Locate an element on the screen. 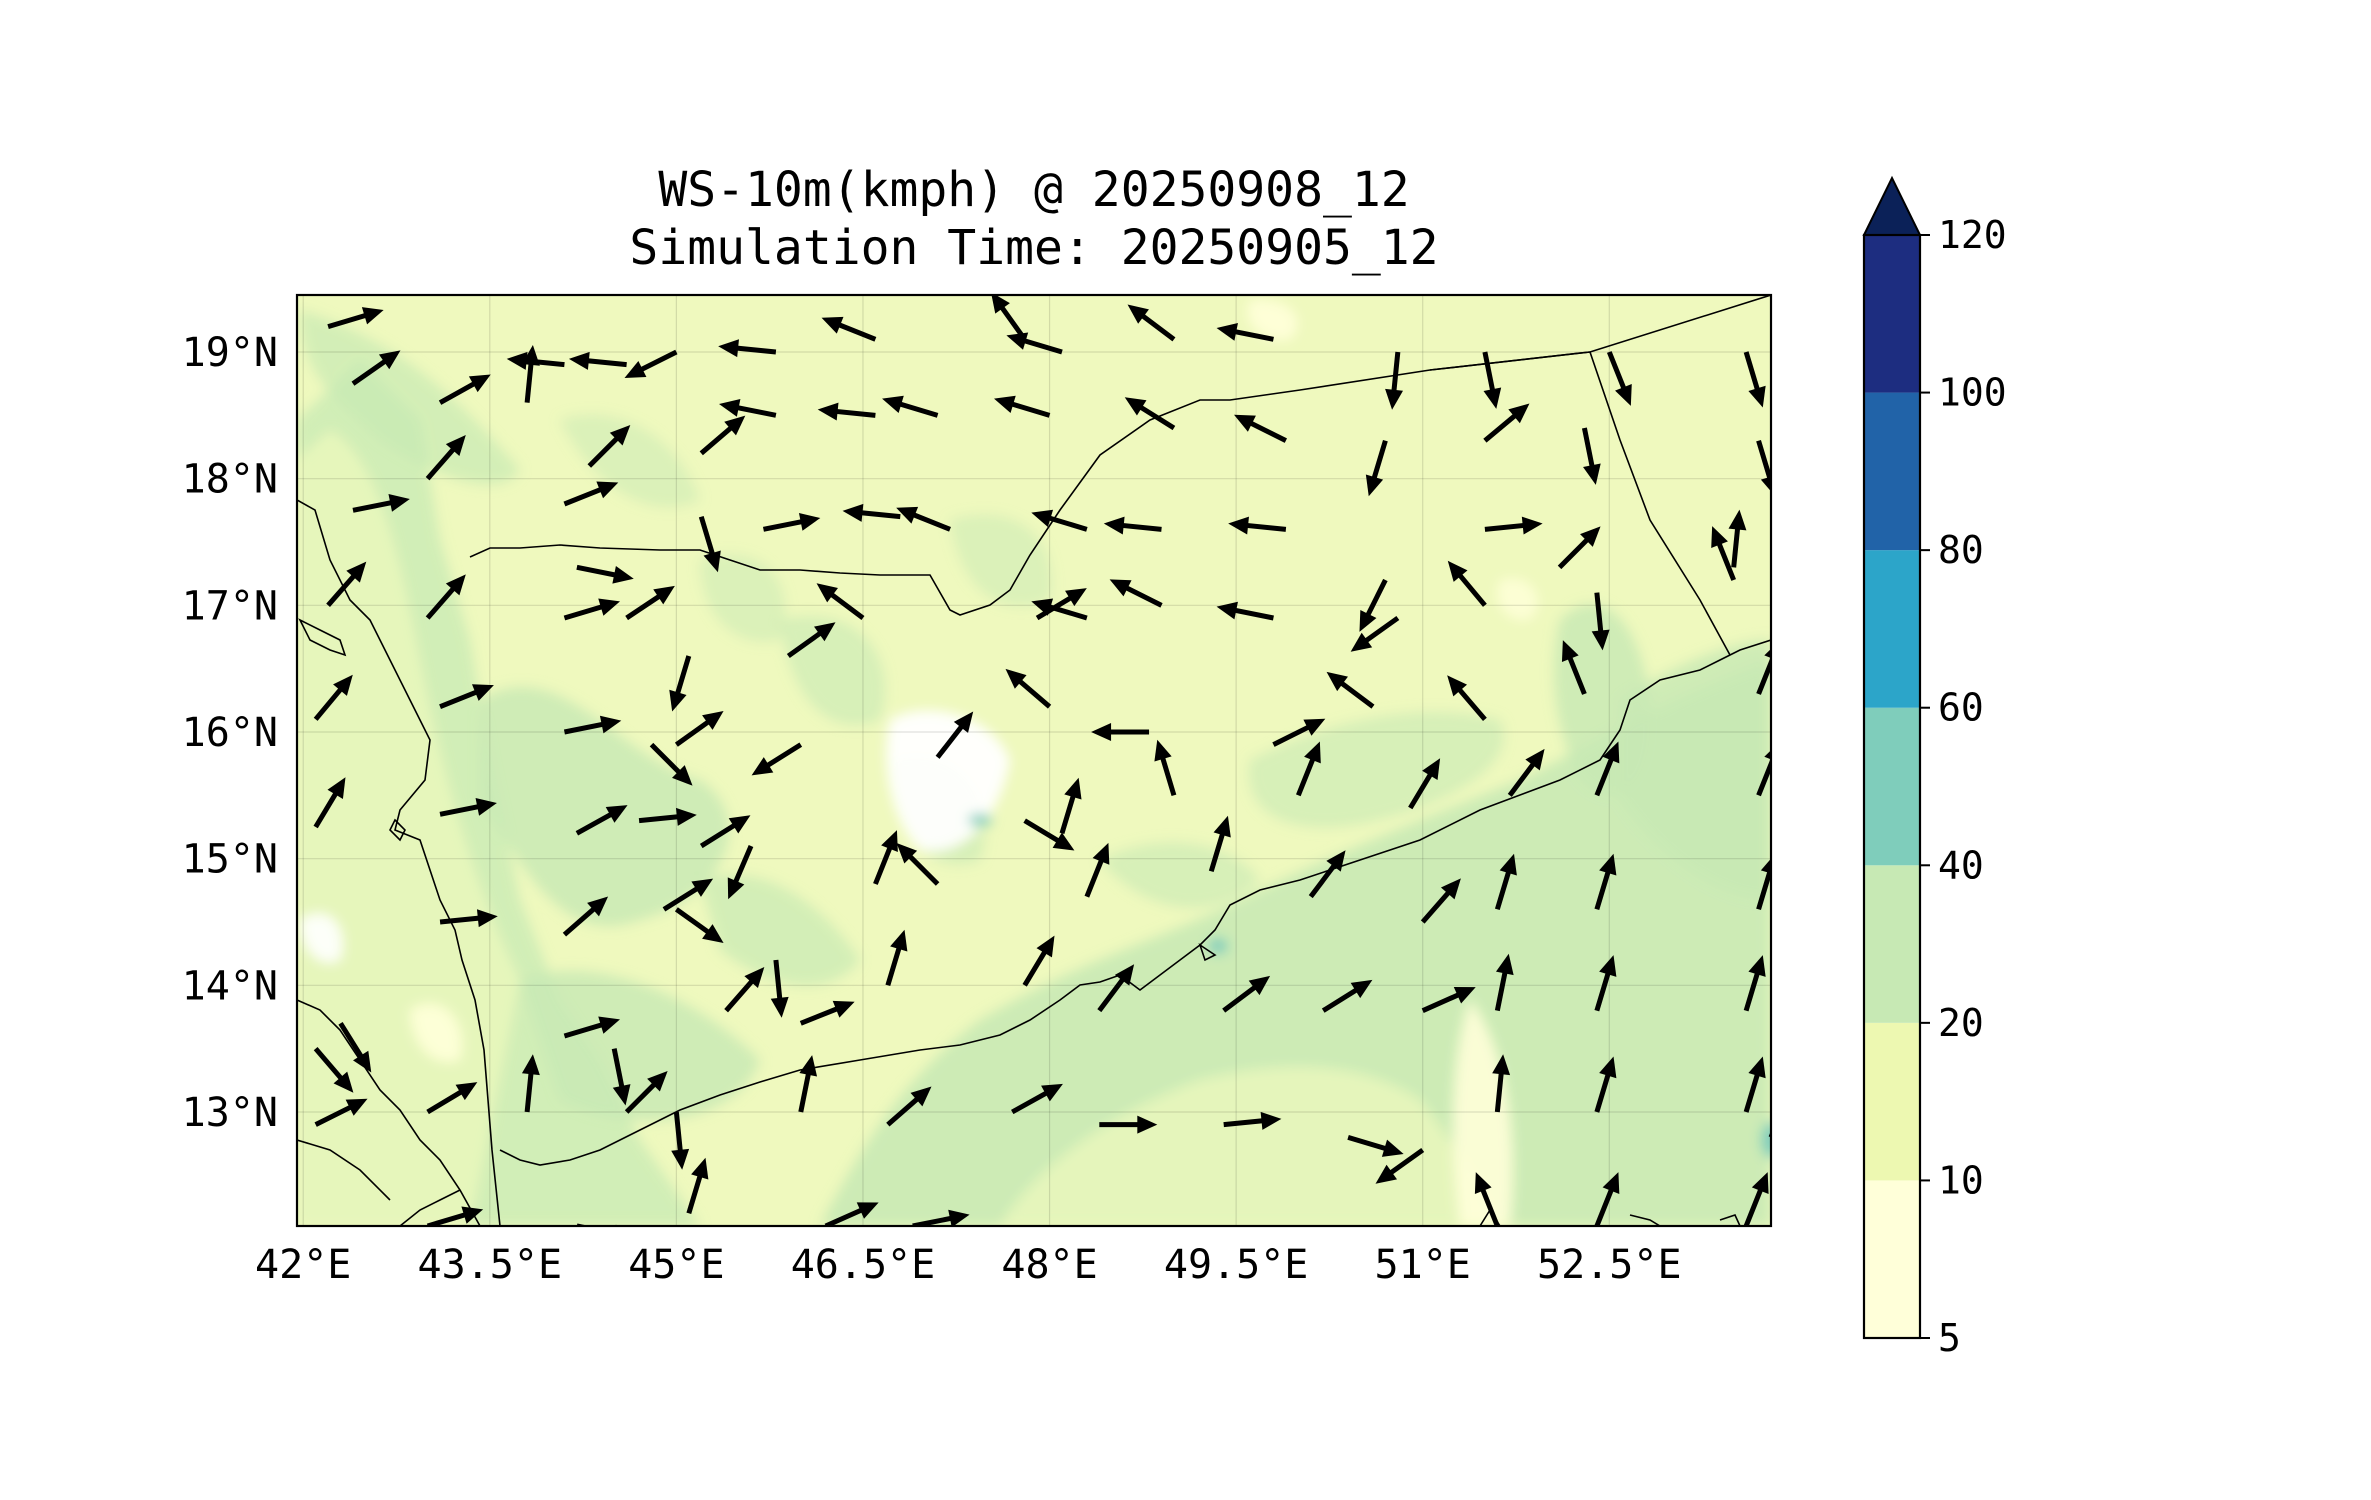 This screenshot has height=1500, width=2371. y-tick-label: 19°N is located at coordinates (230, 353).